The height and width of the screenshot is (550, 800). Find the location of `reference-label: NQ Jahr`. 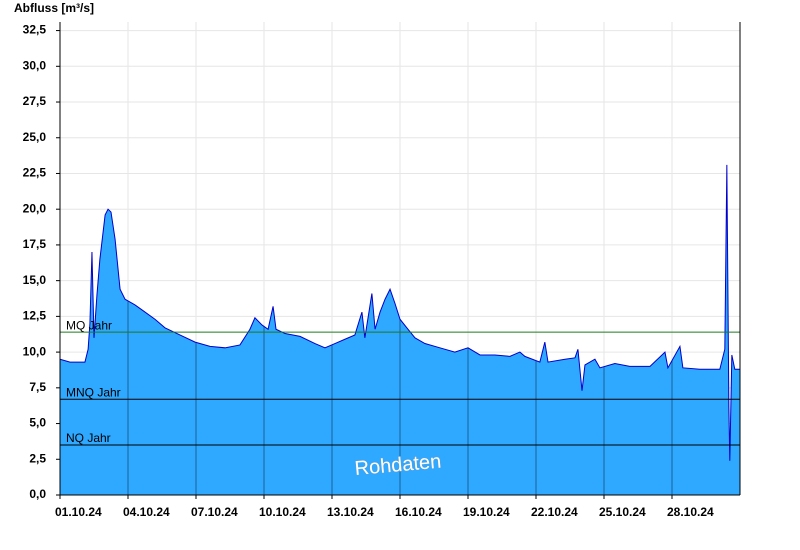

reference-label: NQ Jahr is located at coordinates (88, 438).